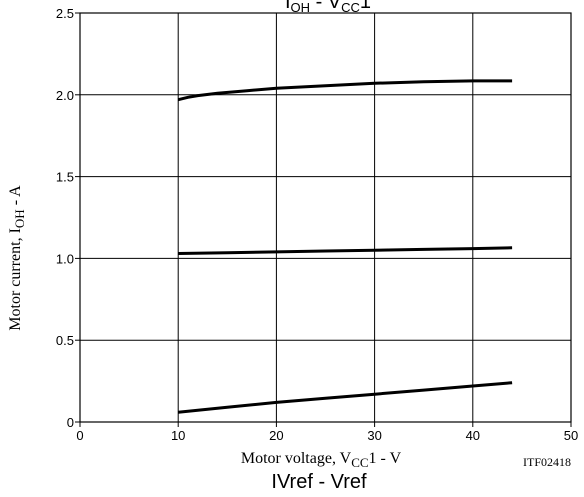 This screenshot has height=497, width=584. I want to click on x-tick-label: 10, so click(178, 435).